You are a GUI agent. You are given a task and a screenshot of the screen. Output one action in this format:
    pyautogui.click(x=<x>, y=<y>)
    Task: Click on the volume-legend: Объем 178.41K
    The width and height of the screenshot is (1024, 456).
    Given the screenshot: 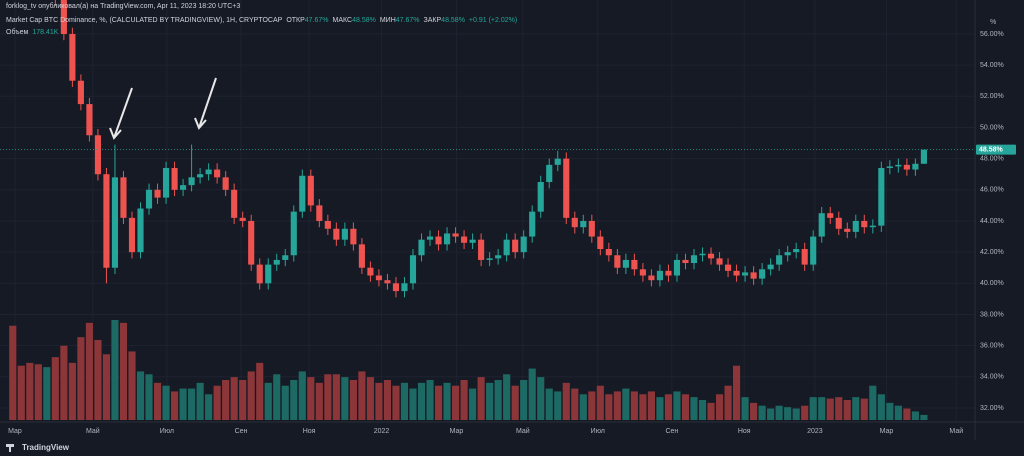 What is the action you would take?
    pyautogui.click(x=32, y=32)
    